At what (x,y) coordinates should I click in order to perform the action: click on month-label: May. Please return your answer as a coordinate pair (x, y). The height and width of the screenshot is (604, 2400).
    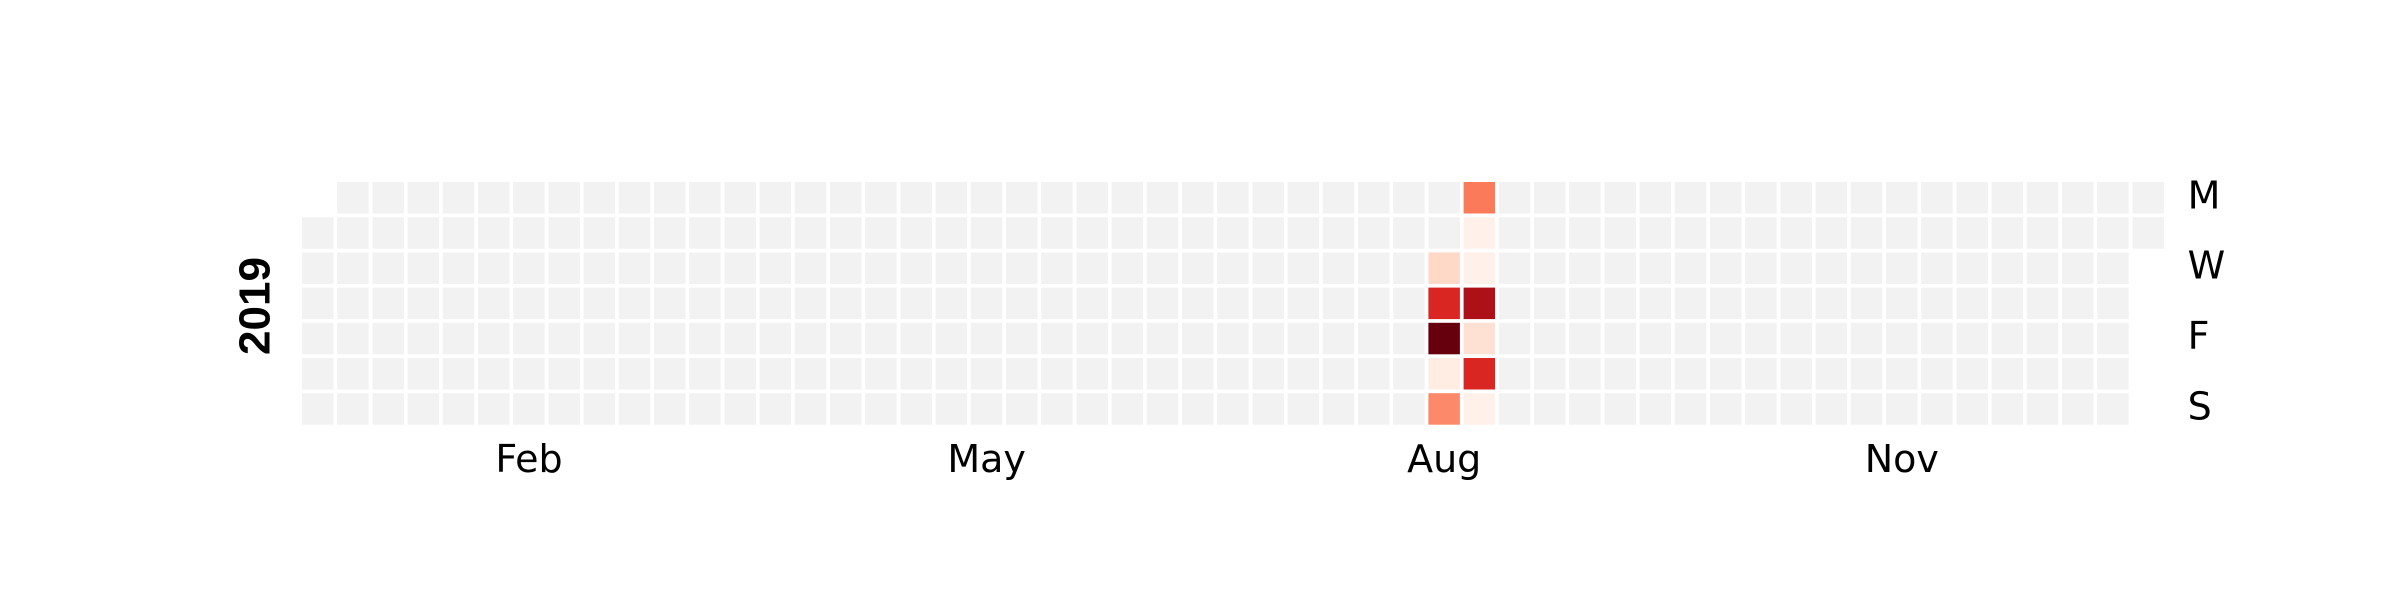
    Looking at the image, I should click on (986, 459).